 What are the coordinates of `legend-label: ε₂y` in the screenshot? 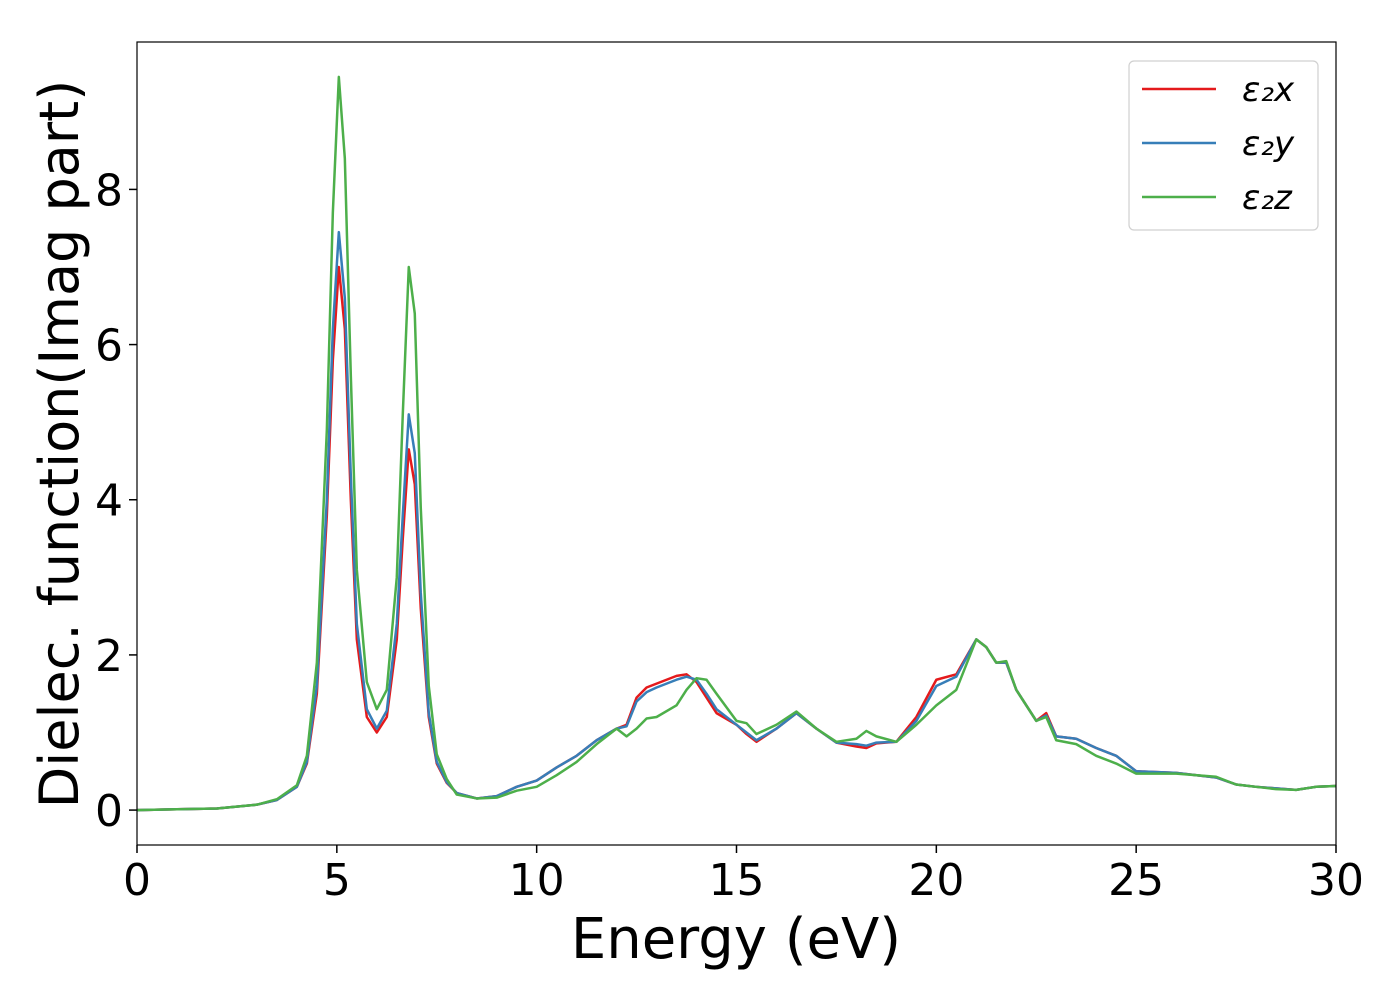 It's located at (1268, 144).